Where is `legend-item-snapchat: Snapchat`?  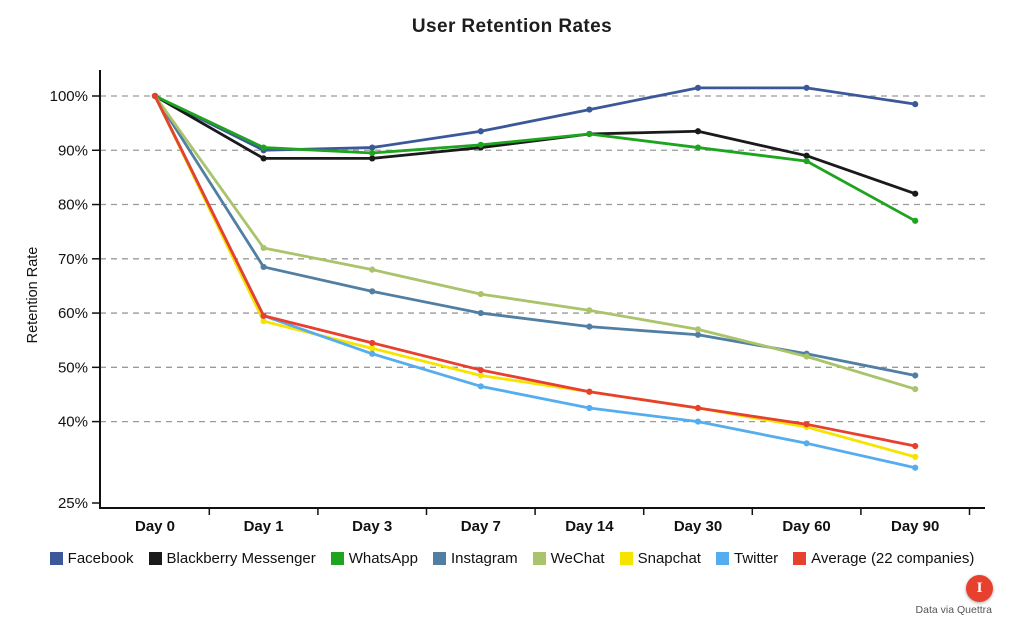
legend-item-snapchat: Snapchat is located at coordinates (660, 558).